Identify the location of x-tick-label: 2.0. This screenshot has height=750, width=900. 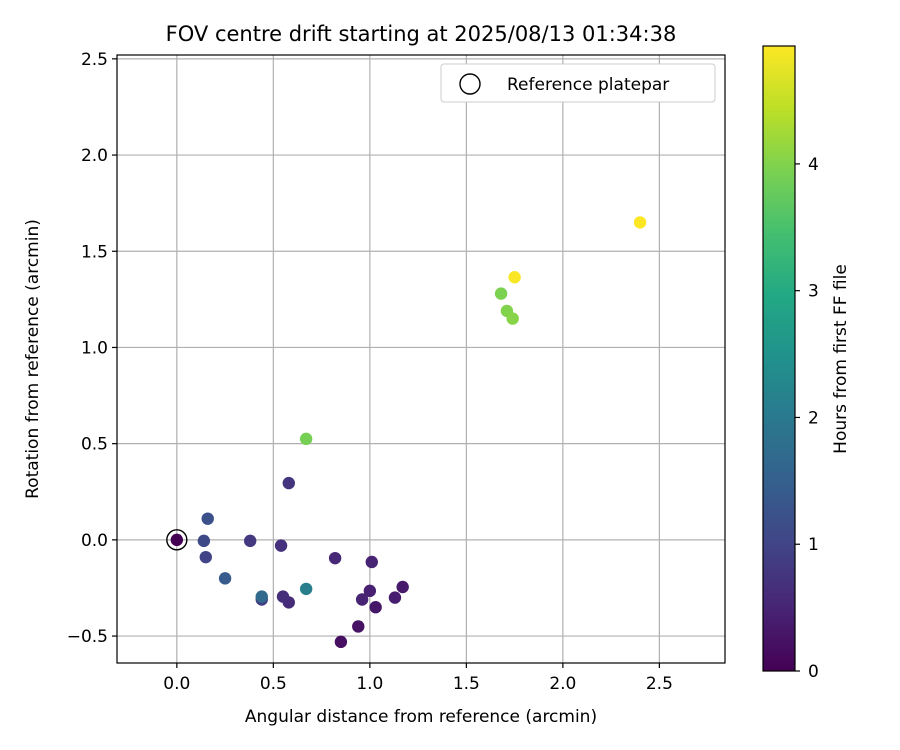
(562, 684).